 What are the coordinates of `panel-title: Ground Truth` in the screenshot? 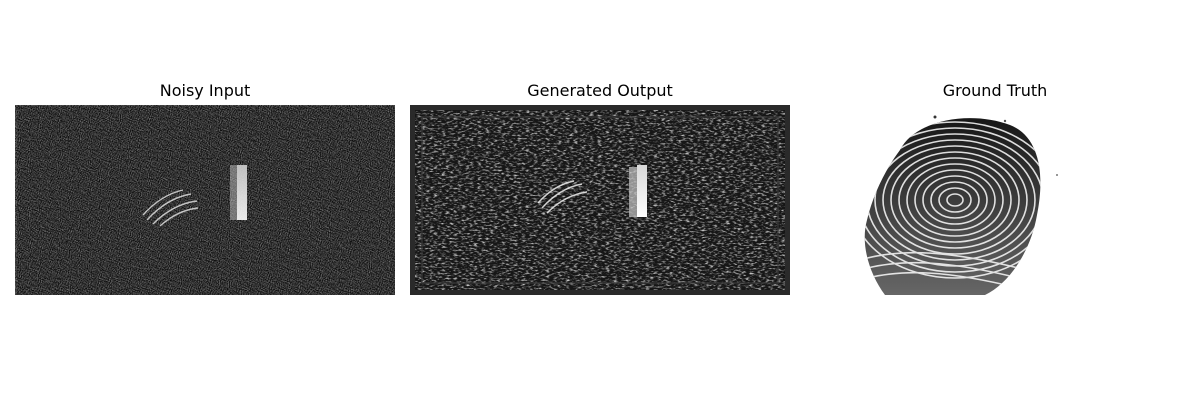 It's located at (995, 90).